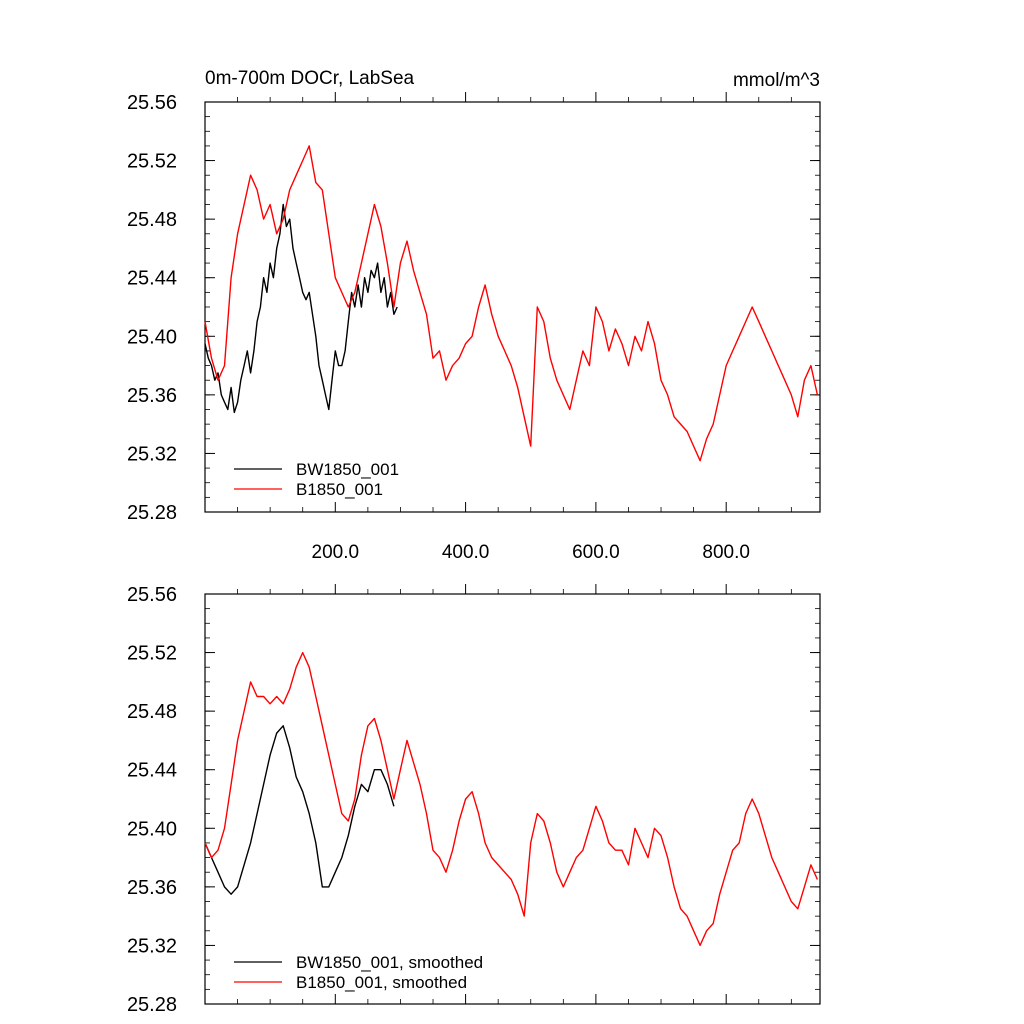  What do you see at coordinates (310, 78) in the screenshot?
I see `chart-title-left: 0m-700m DOCr, LabSea` at bounding box center [310, 78].